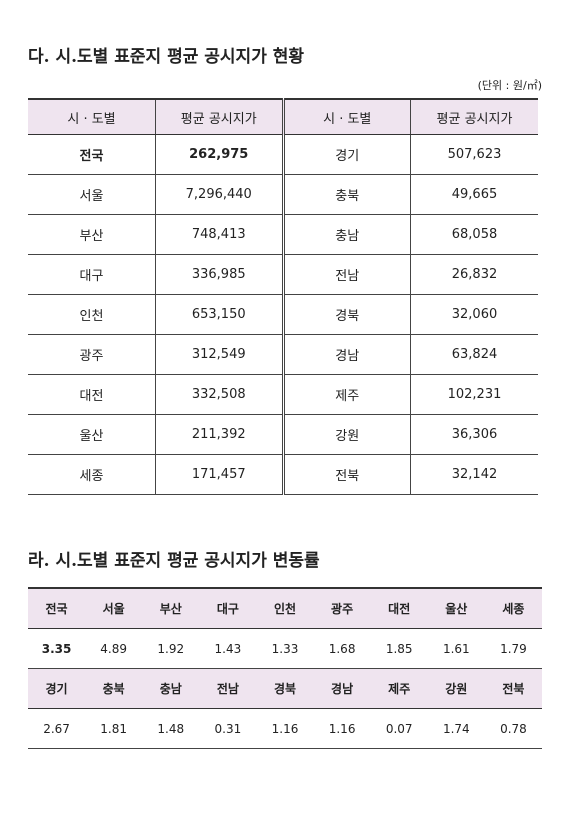 The image size is (578, 820). I want to click on table-cell: 4.89, so click(114, 648).